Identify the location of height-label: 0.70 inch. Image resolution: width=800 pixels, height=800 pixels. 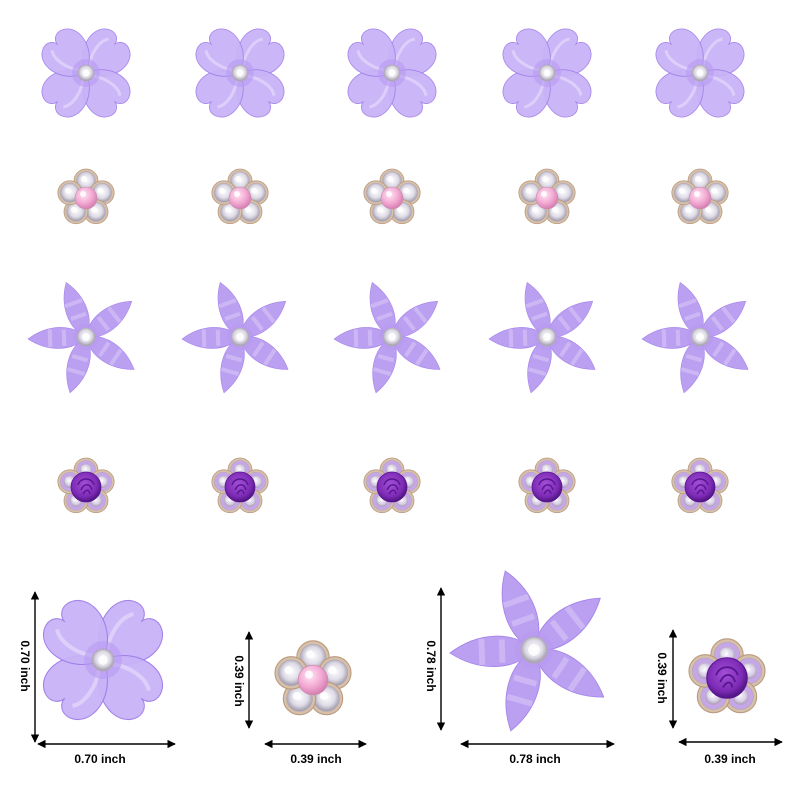
(25, 665).